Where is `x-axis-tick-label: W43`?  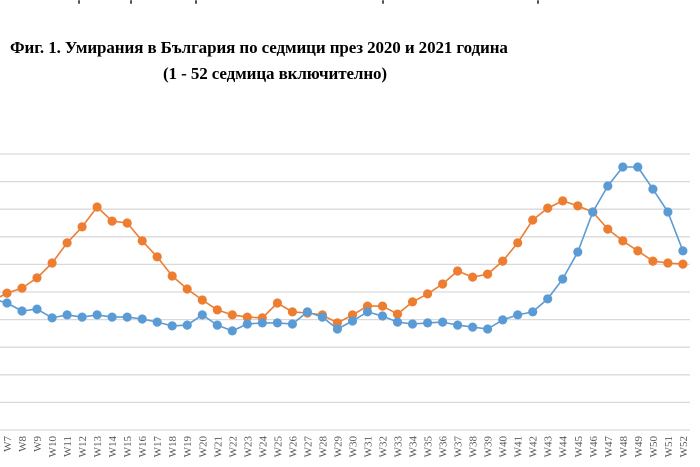
x-axis-tick-label: W43 is located at coordinates (549, 447).